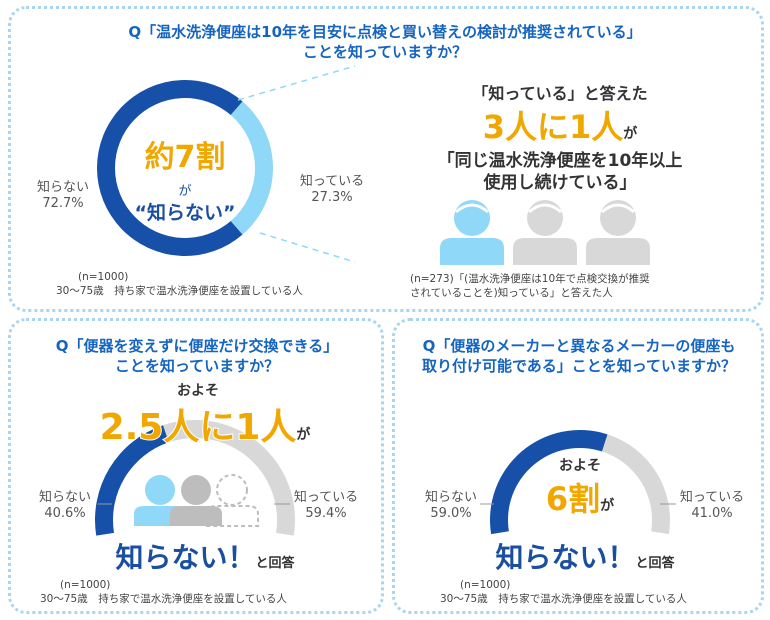 The image size is (770, 620). Describe the element at coordinates (472, 232) in the screenshot. I see `person-icon-highlight` at that location.